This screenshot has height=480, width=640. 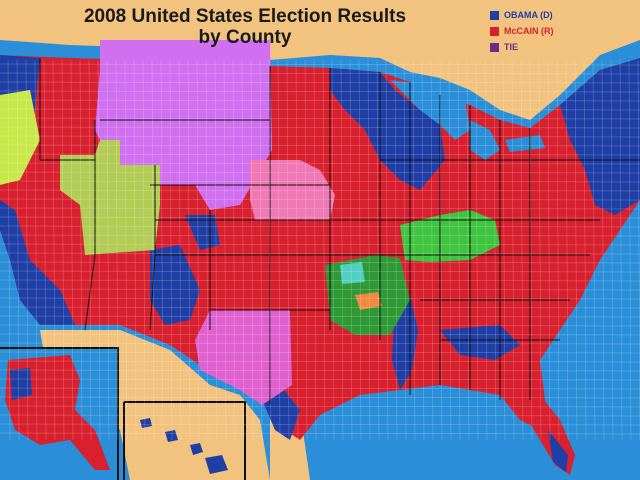 What do you see at coordinates (558, 451) in the screenshot?
I see `florida-obama-south` at bounding box center [558, 451].